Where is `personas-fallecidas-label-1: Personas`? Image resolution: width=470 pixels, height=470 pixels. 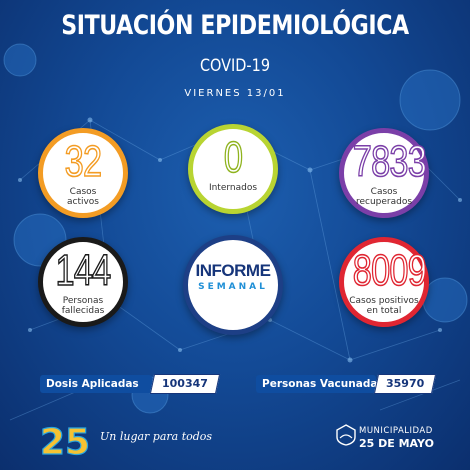 personas-fallecidas-label-1: Personas is located at coordinates (83, 301).